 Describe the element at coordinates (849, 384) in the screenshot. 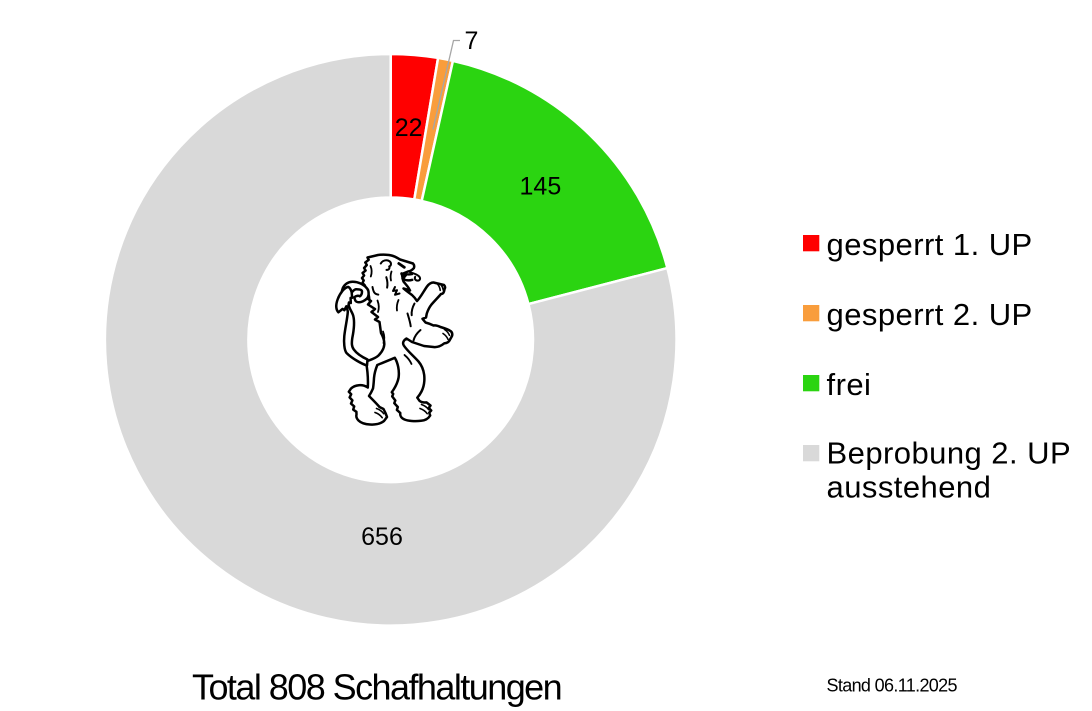

I see `svg-text: frei` at that location.